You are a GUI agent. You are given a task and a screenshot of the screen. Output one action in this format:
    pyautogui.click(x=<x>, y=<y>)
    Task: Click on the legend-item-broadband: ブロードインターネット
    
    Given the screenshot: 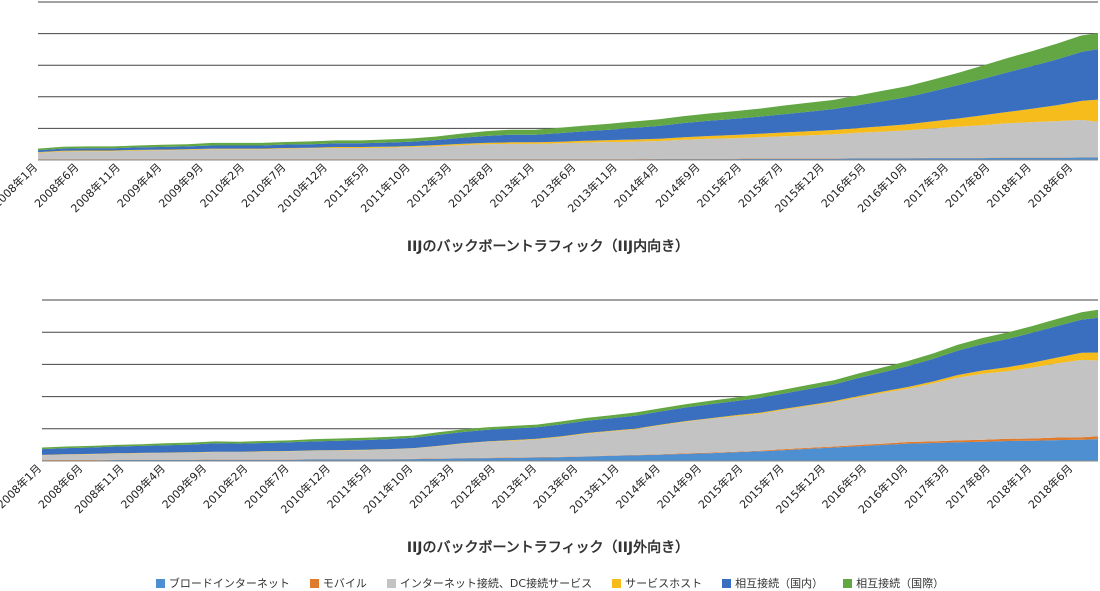 What is the action you would take?
    pyautogui.click(x=222, y=583)
    